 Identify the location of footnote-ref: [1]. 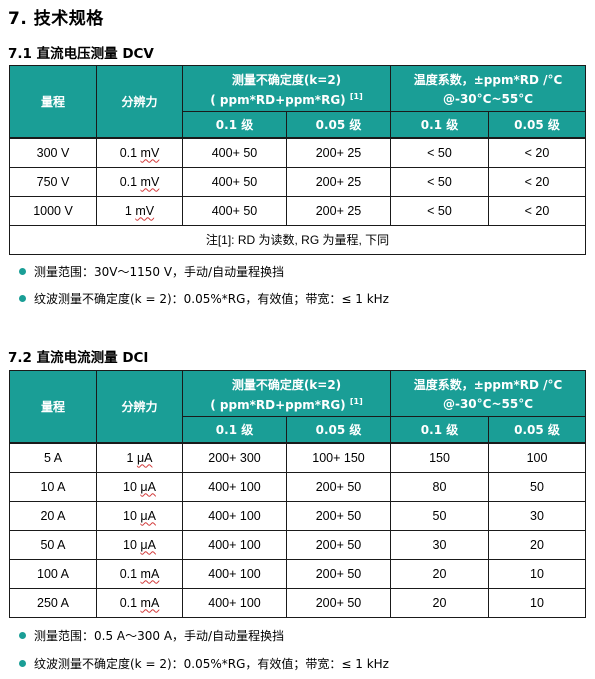
(356, 401).